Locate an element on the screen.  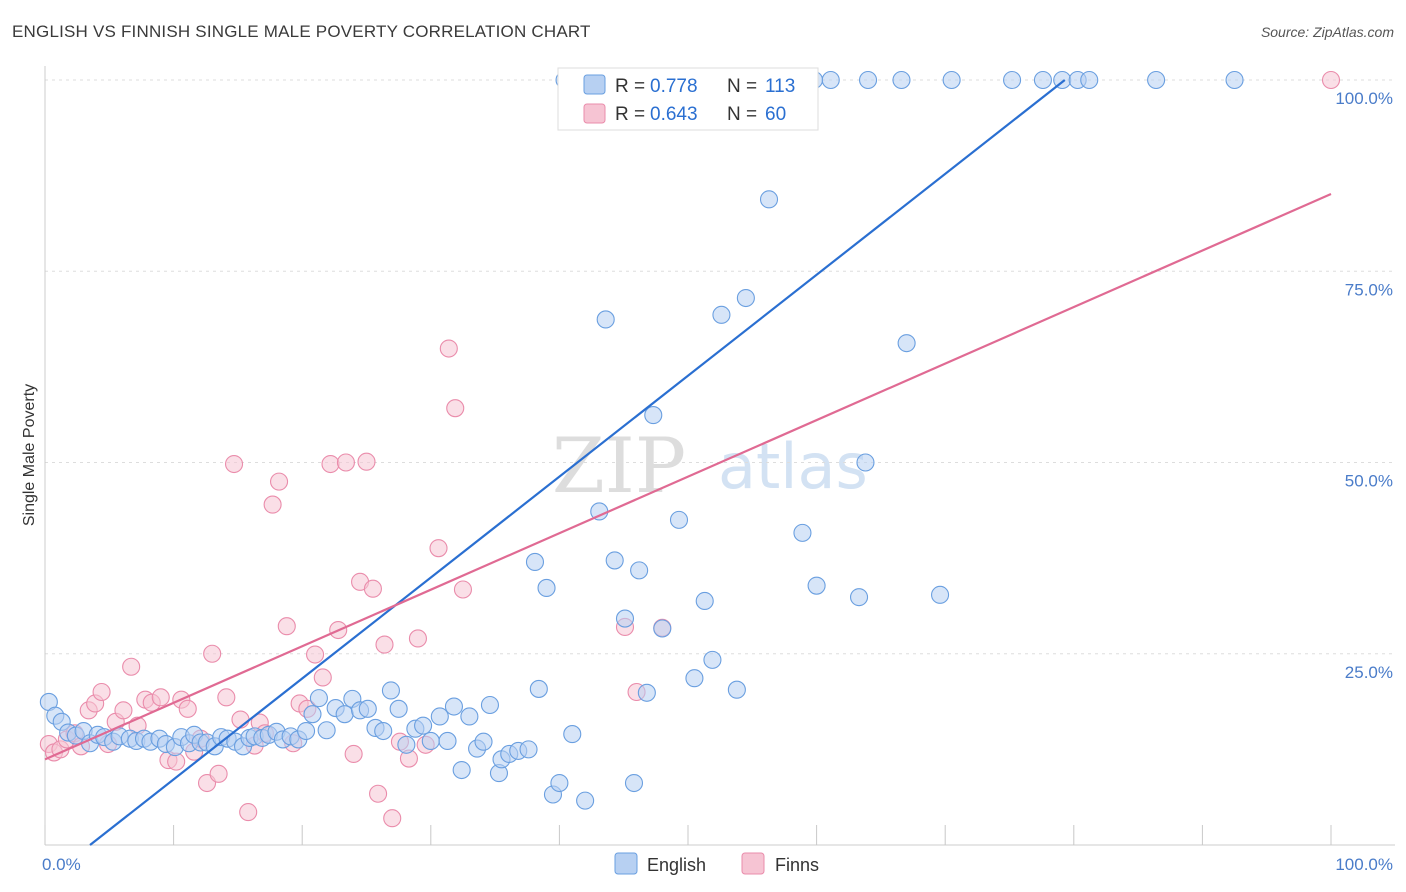
english-legend-swatch is located at coordinates (594, 84).